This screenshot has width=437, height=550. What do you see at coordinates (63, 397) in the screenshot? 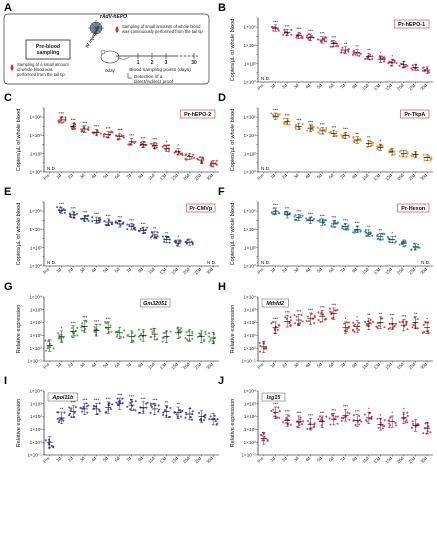
I see `gene-label-box` at bounding box center [63, 397].